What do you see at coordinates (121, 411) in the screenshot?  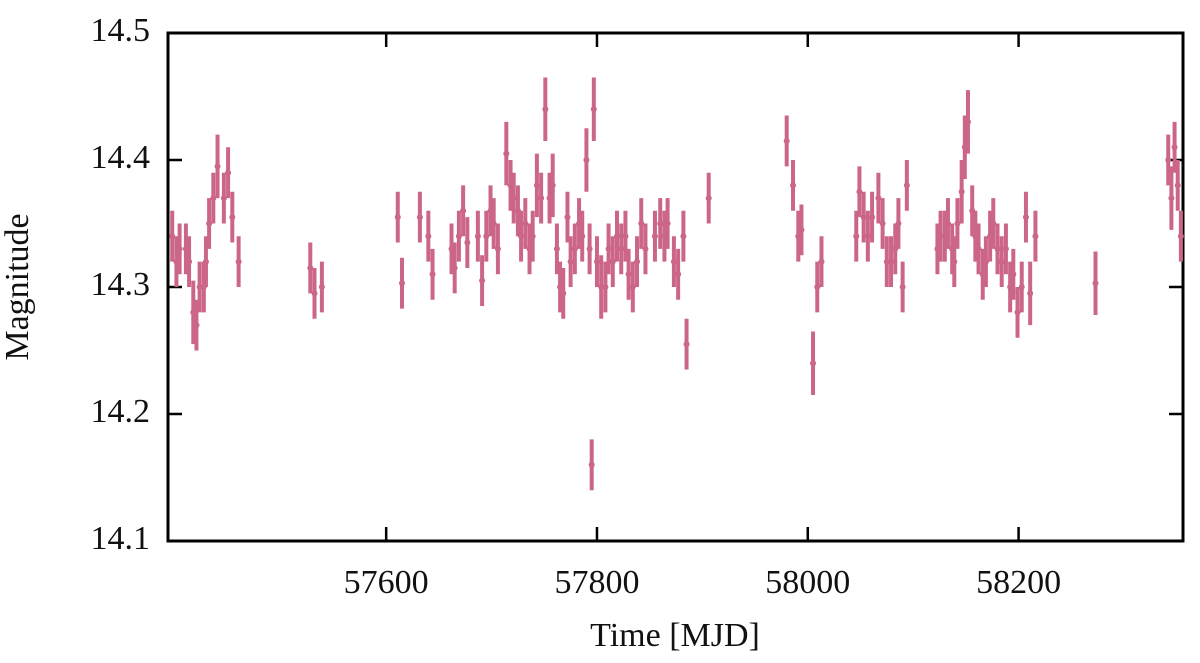 I see `y-tick-label: 14.2` at bounding box center [121, 411].